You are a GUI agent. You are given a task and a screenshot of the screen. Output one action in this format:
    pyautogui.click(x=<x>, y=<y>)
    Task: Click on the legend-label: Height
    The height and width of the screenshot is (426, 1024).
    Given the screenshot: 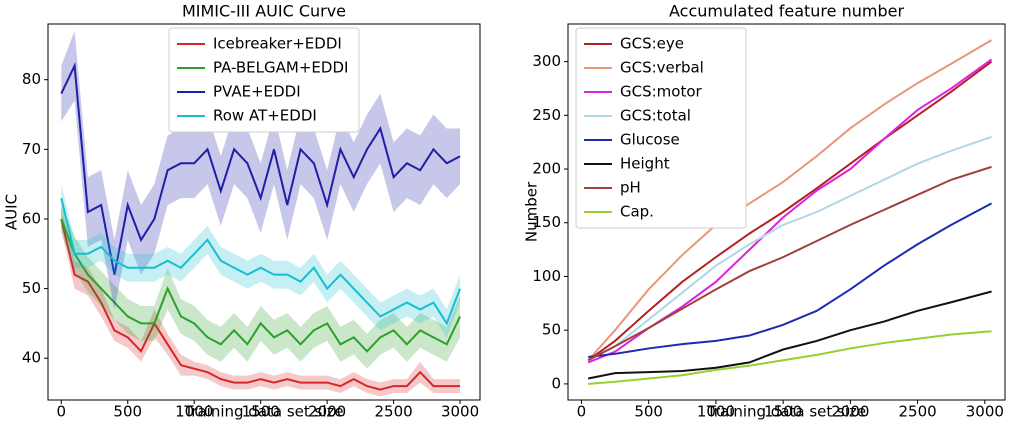 What is the action you would take?
    pyautogui.click(x=645, y=164)
    